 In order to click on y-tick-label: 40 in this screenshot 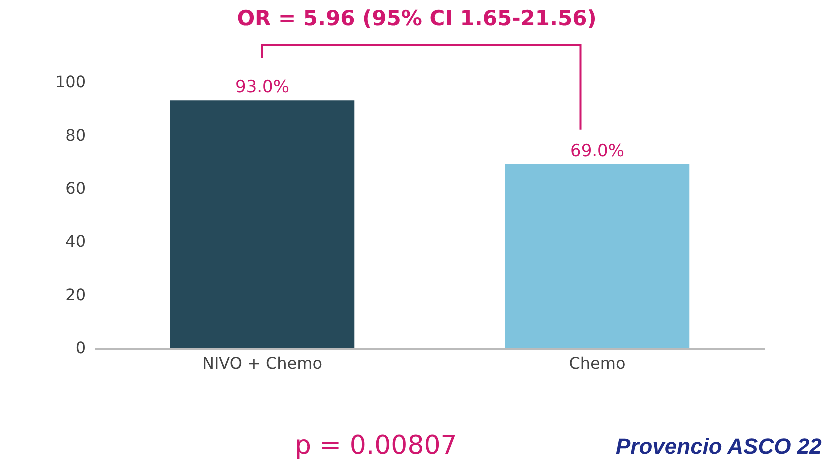, I will do `click(76, 242)`.